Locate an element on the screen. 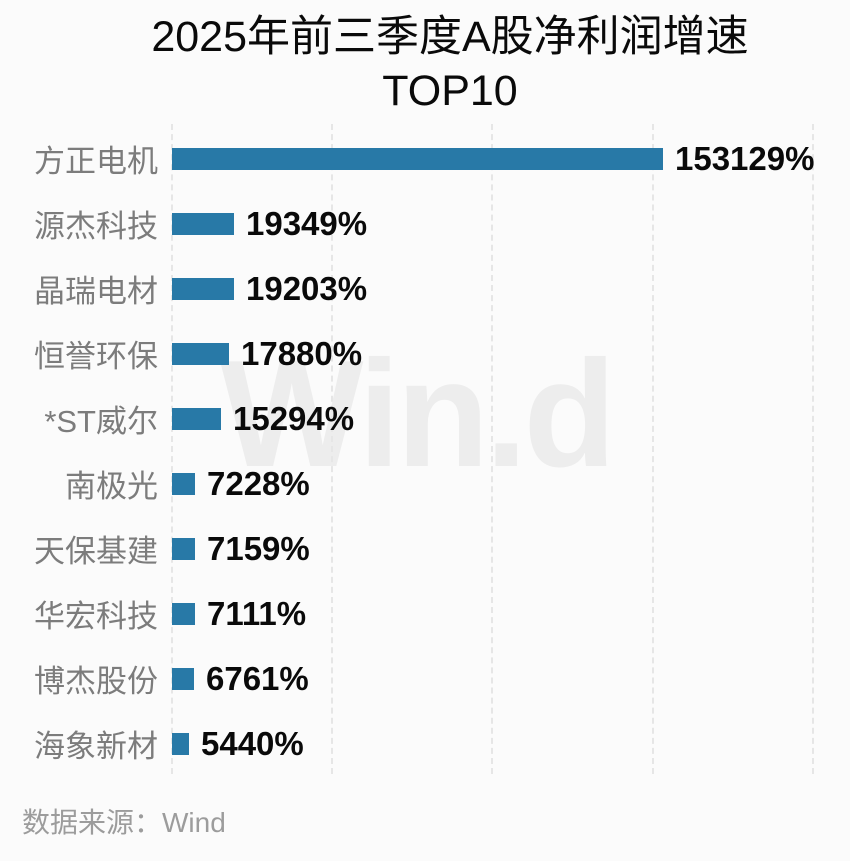 The height and width of the screenshot is (861, 850). bar-row: 晶瑞电材 19203% is located at coordinates (425, 288).